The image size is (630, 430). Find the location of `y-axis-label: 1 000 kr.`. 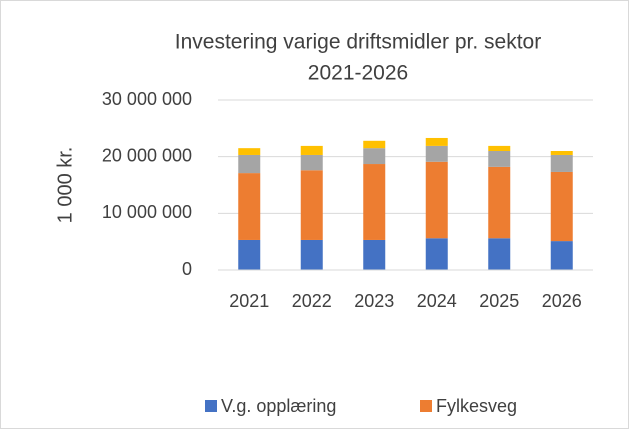

y-axis-label: 1 000 kr. is located at coordinates (65, 185).